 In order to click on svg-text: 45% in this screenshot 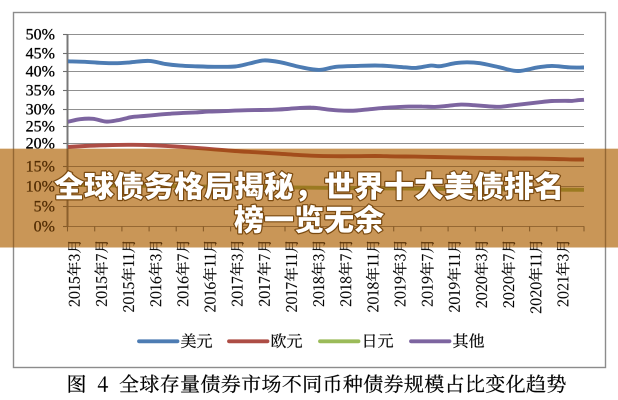, I will do `click(40, 54)`.